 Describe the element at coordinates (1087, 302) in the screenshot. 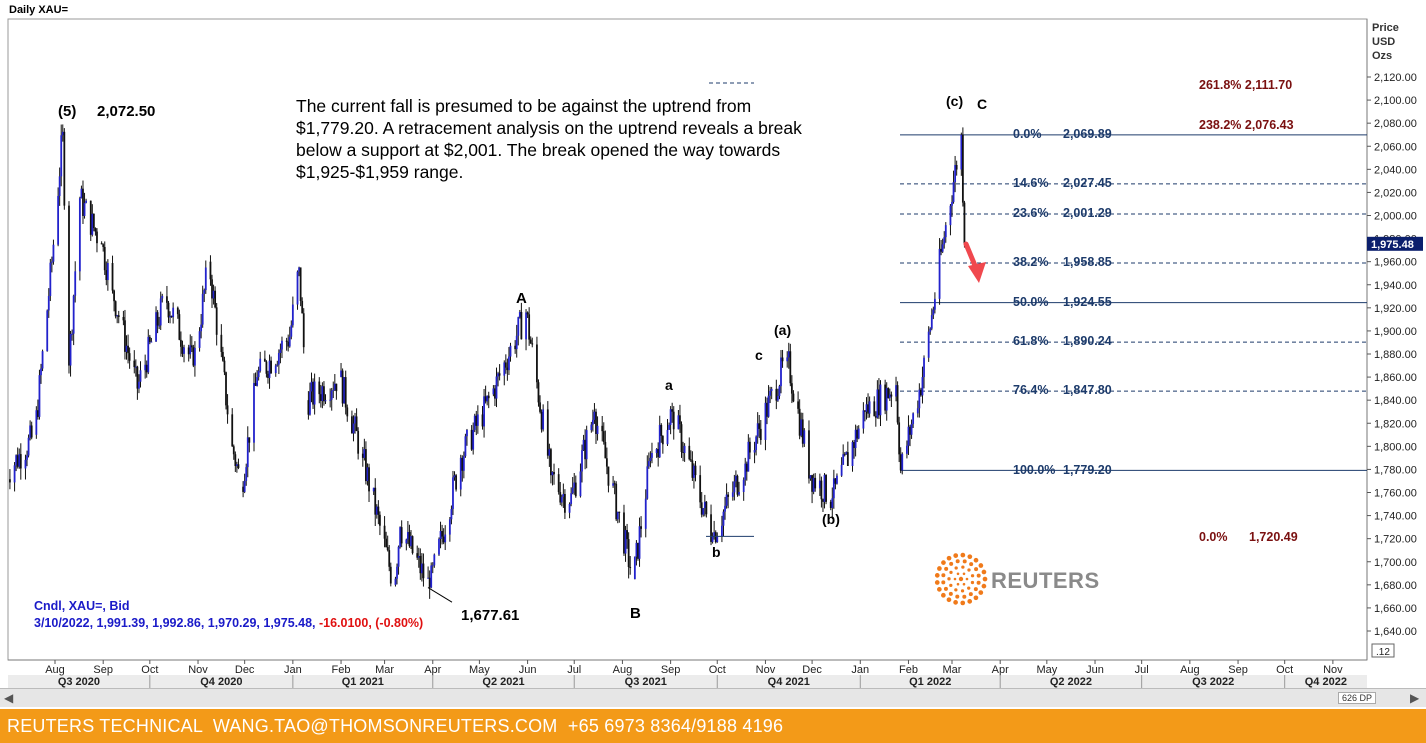

I see `fib-ret-50-value: 1,924.55` at that location.